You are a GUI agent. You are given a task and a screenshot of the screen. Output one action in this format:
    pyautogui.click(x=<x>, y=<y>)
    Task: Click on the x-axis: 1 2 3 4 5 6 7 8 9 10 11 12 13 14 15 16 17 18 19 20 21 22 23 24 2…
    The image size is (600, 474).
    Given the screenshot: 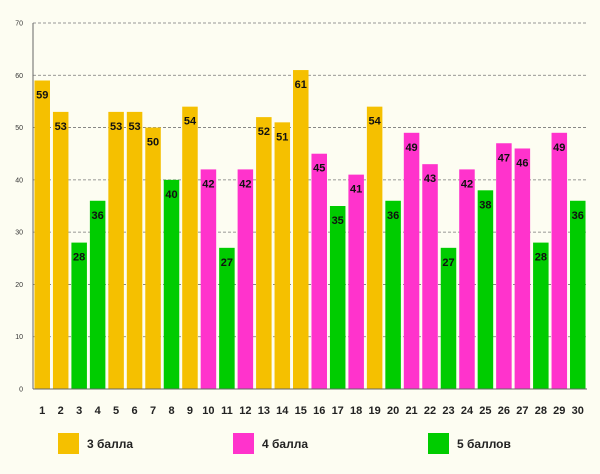 What is the action you would take?
    pyautogui.click(x=310, y=402)
    